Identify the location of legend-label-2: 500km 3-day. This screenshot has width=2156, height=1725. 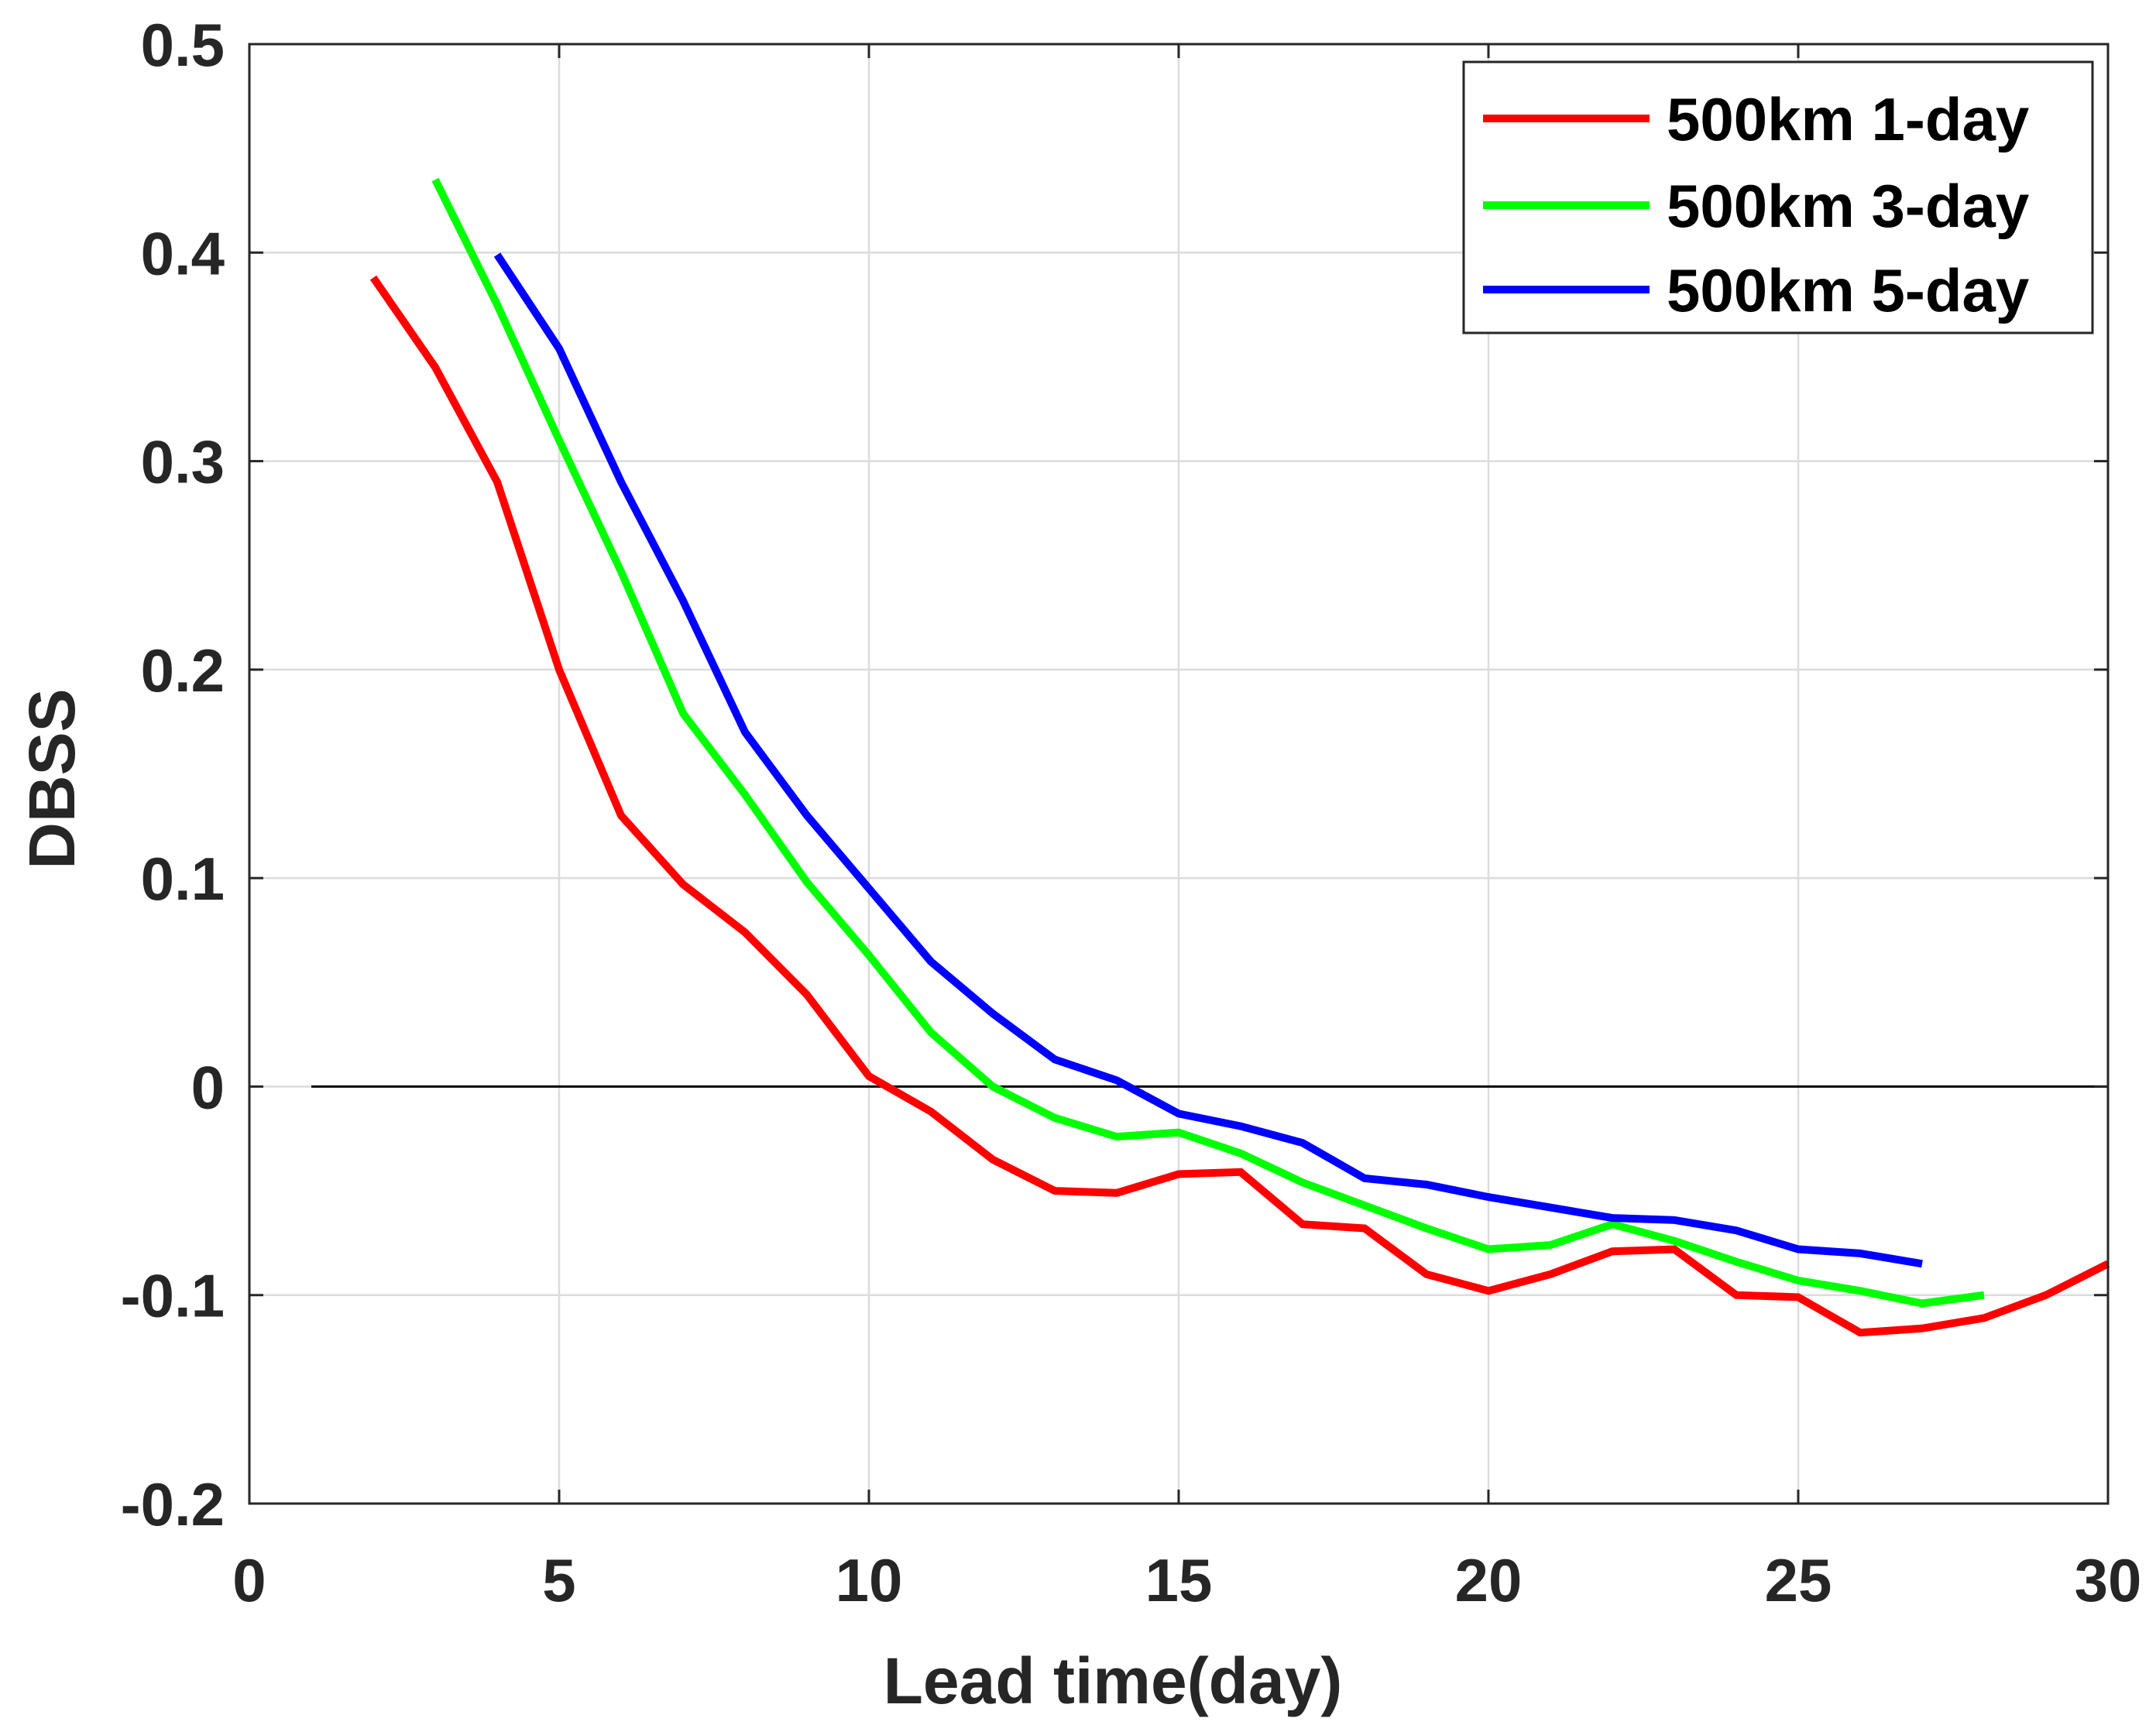
(1848, 206).